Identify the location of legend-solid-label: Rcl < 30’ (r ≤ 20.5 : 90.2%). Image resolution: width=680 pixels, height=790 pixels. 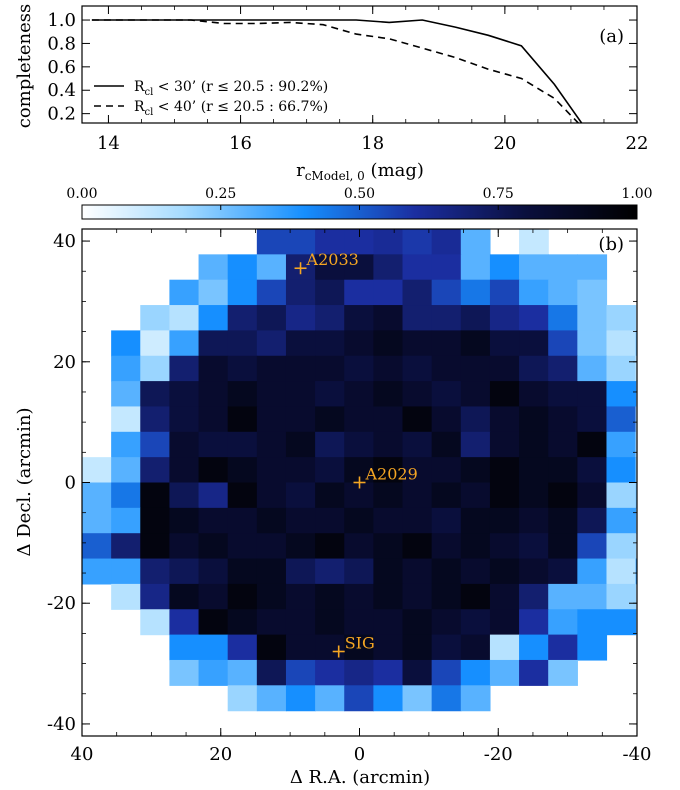
(231, 88).